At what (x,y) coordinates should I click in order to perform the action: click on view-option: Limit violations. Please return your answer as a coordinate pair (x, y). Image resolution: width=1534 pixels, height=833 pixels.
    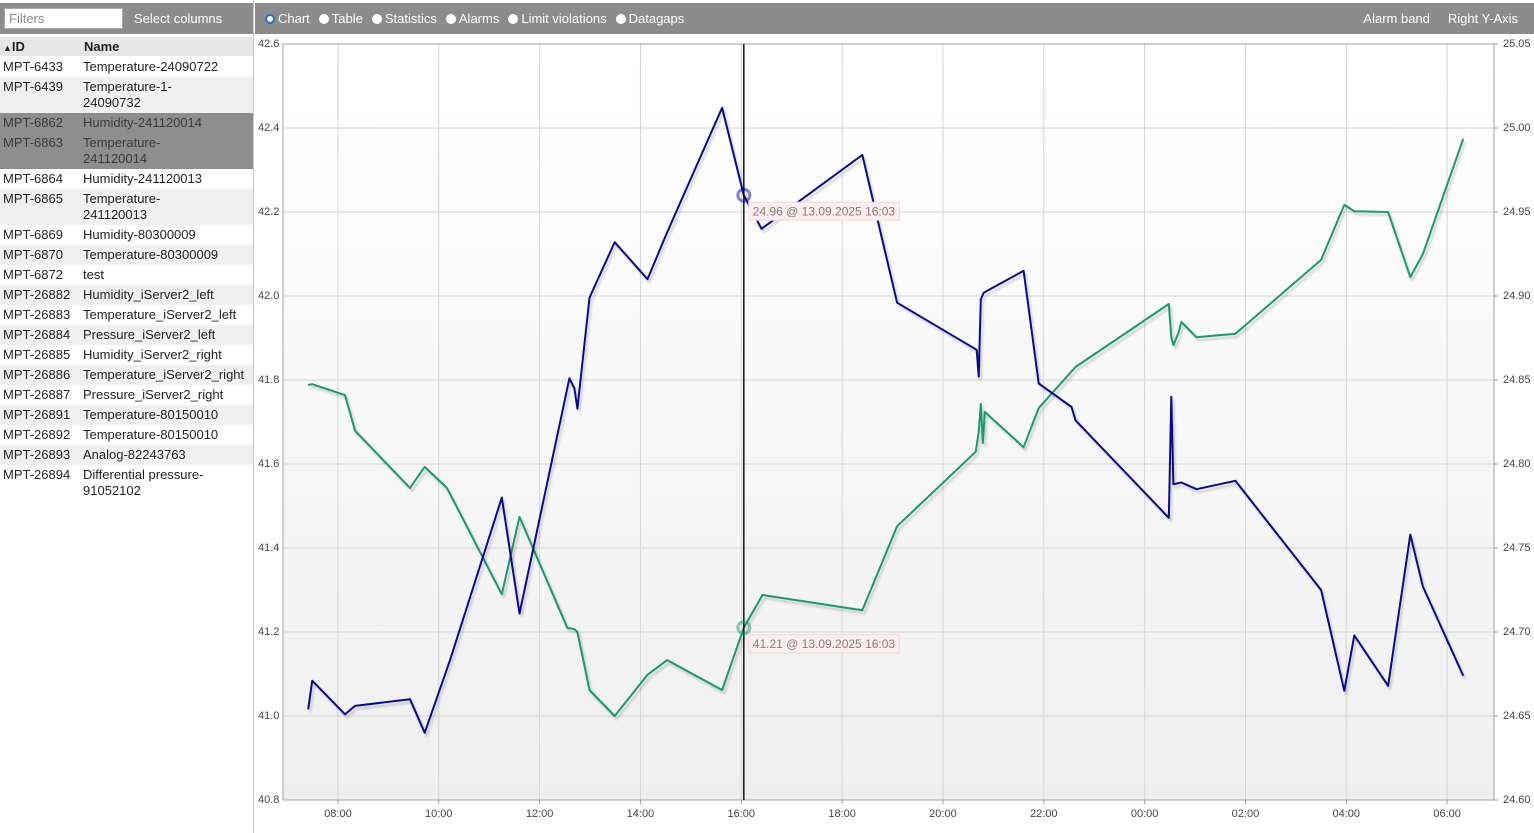
    Looking at the image, I should click on (557, 18).